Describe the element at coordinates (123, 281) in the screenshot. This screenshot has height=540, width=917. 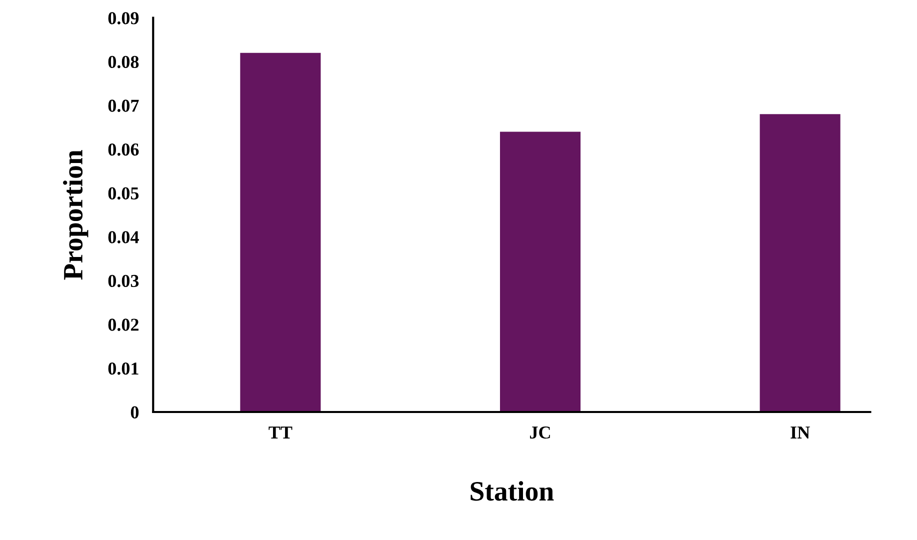
I see `y-tick-label: 0.03` at that location.